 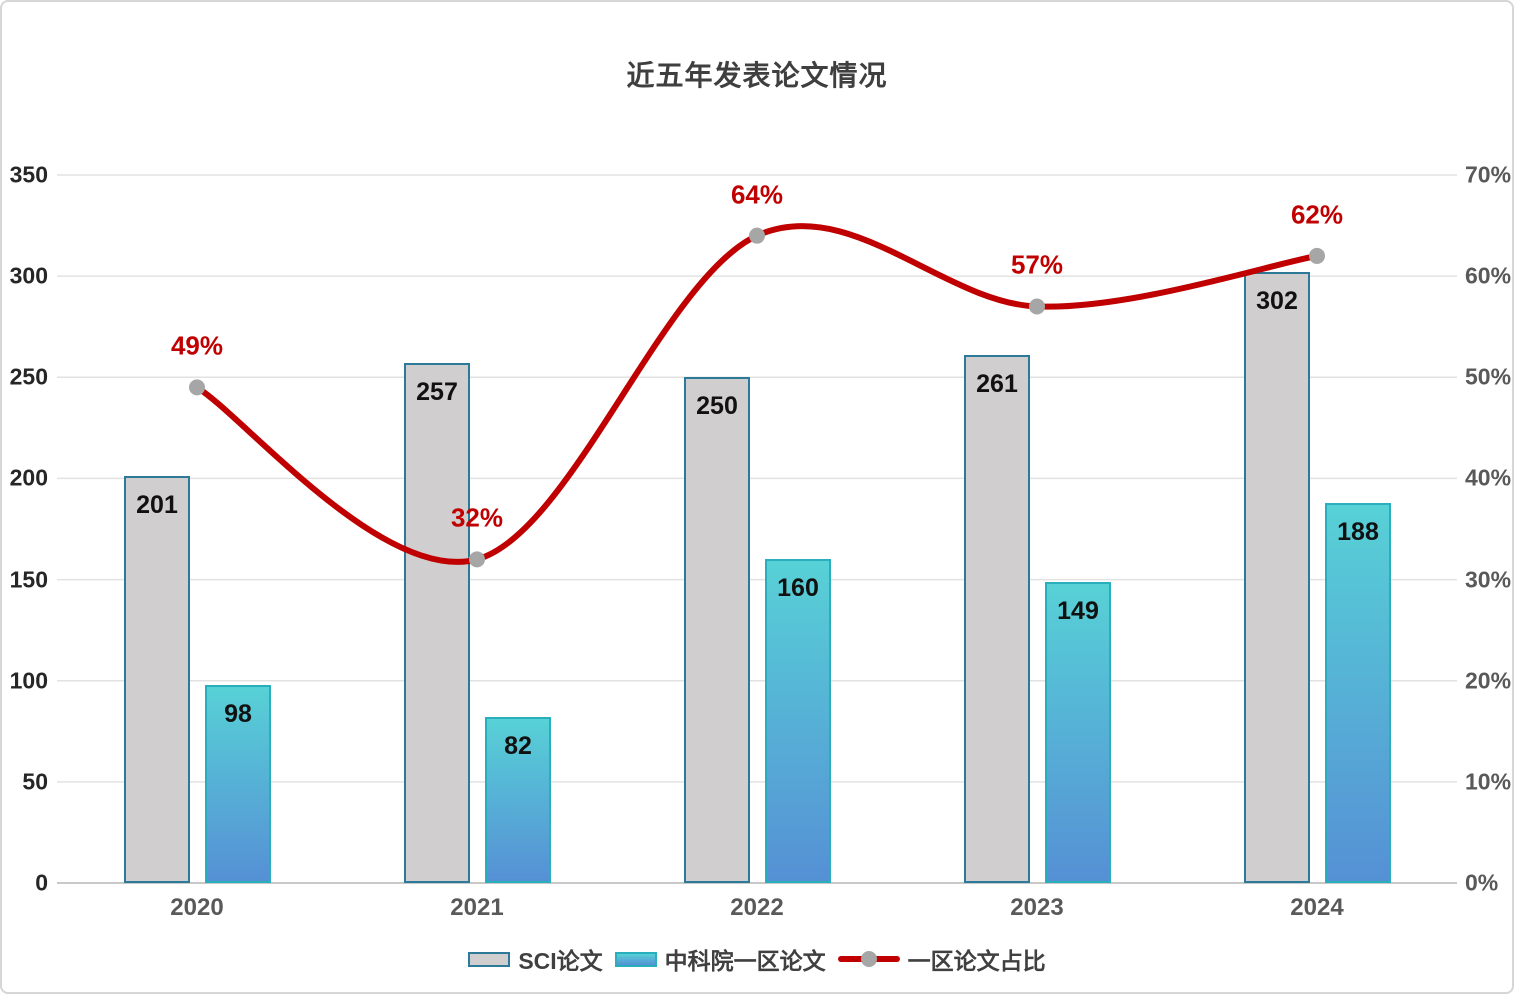 I want to click on bar-value-label: 201, so click(x=157, y=505).